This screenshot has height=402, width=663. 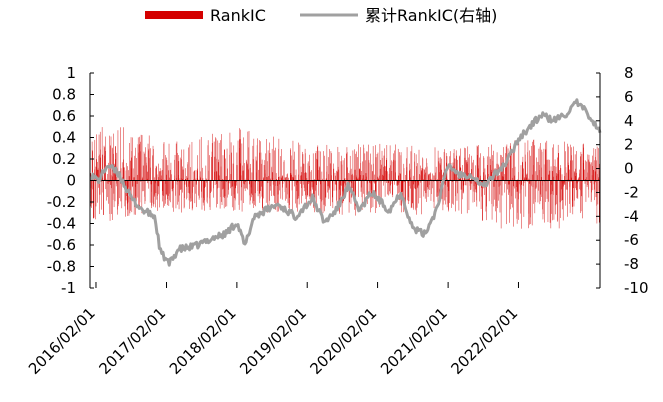 I want to click on right-tick-label: -6, so click(x=631, y=240).